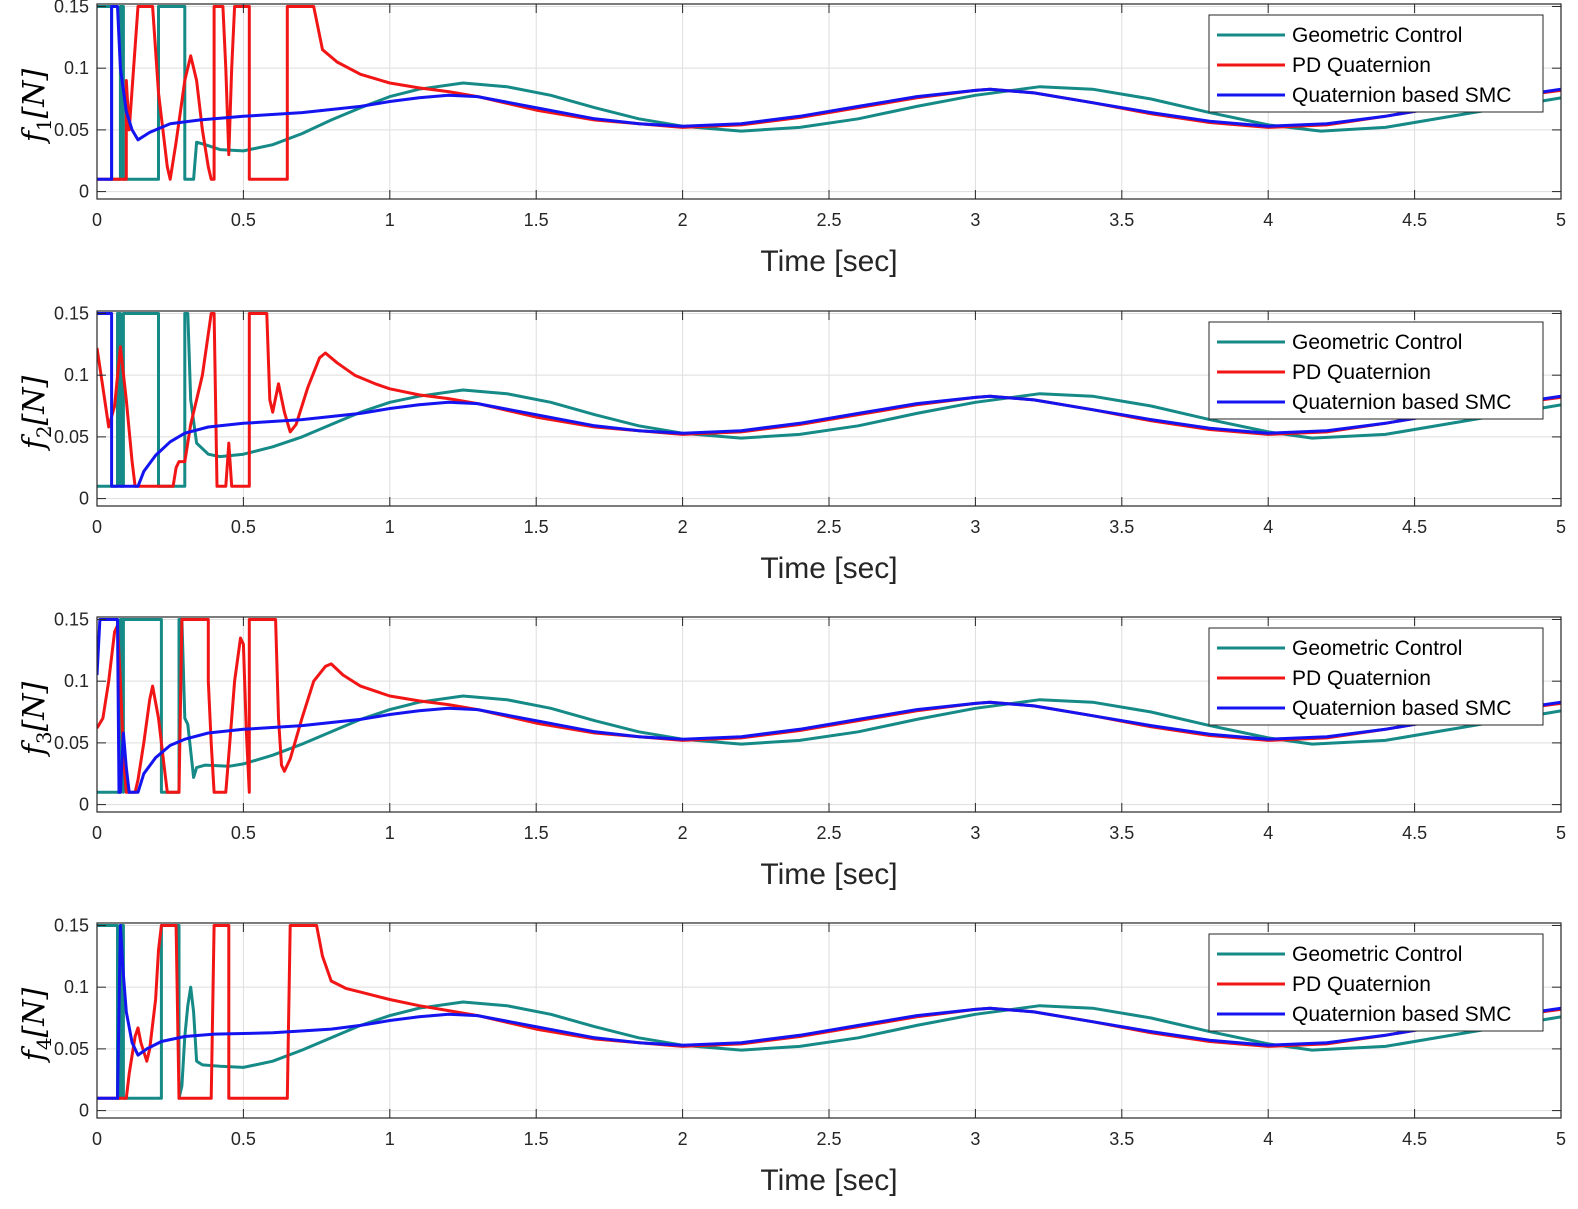 This screenshot has width=1578, height=1209. Describe the element at coordinates (44, 737) in the screenshot. I see `y-axis-label-subscript: 3` at that location.